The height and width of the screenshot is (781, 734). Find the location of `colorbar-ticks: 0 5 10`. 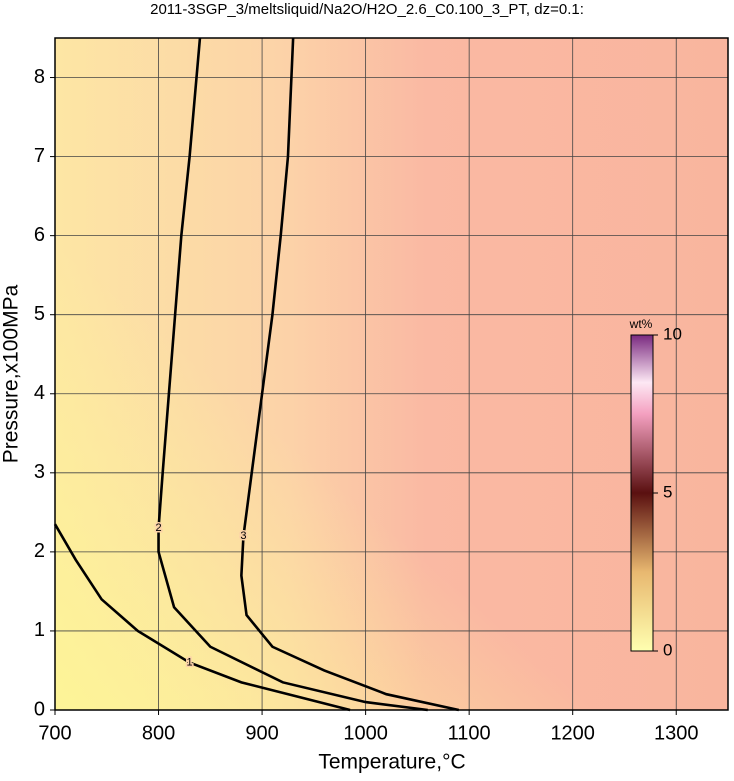

colorbar-ticks: 0 5 10 is located at coordinates (667, 491).